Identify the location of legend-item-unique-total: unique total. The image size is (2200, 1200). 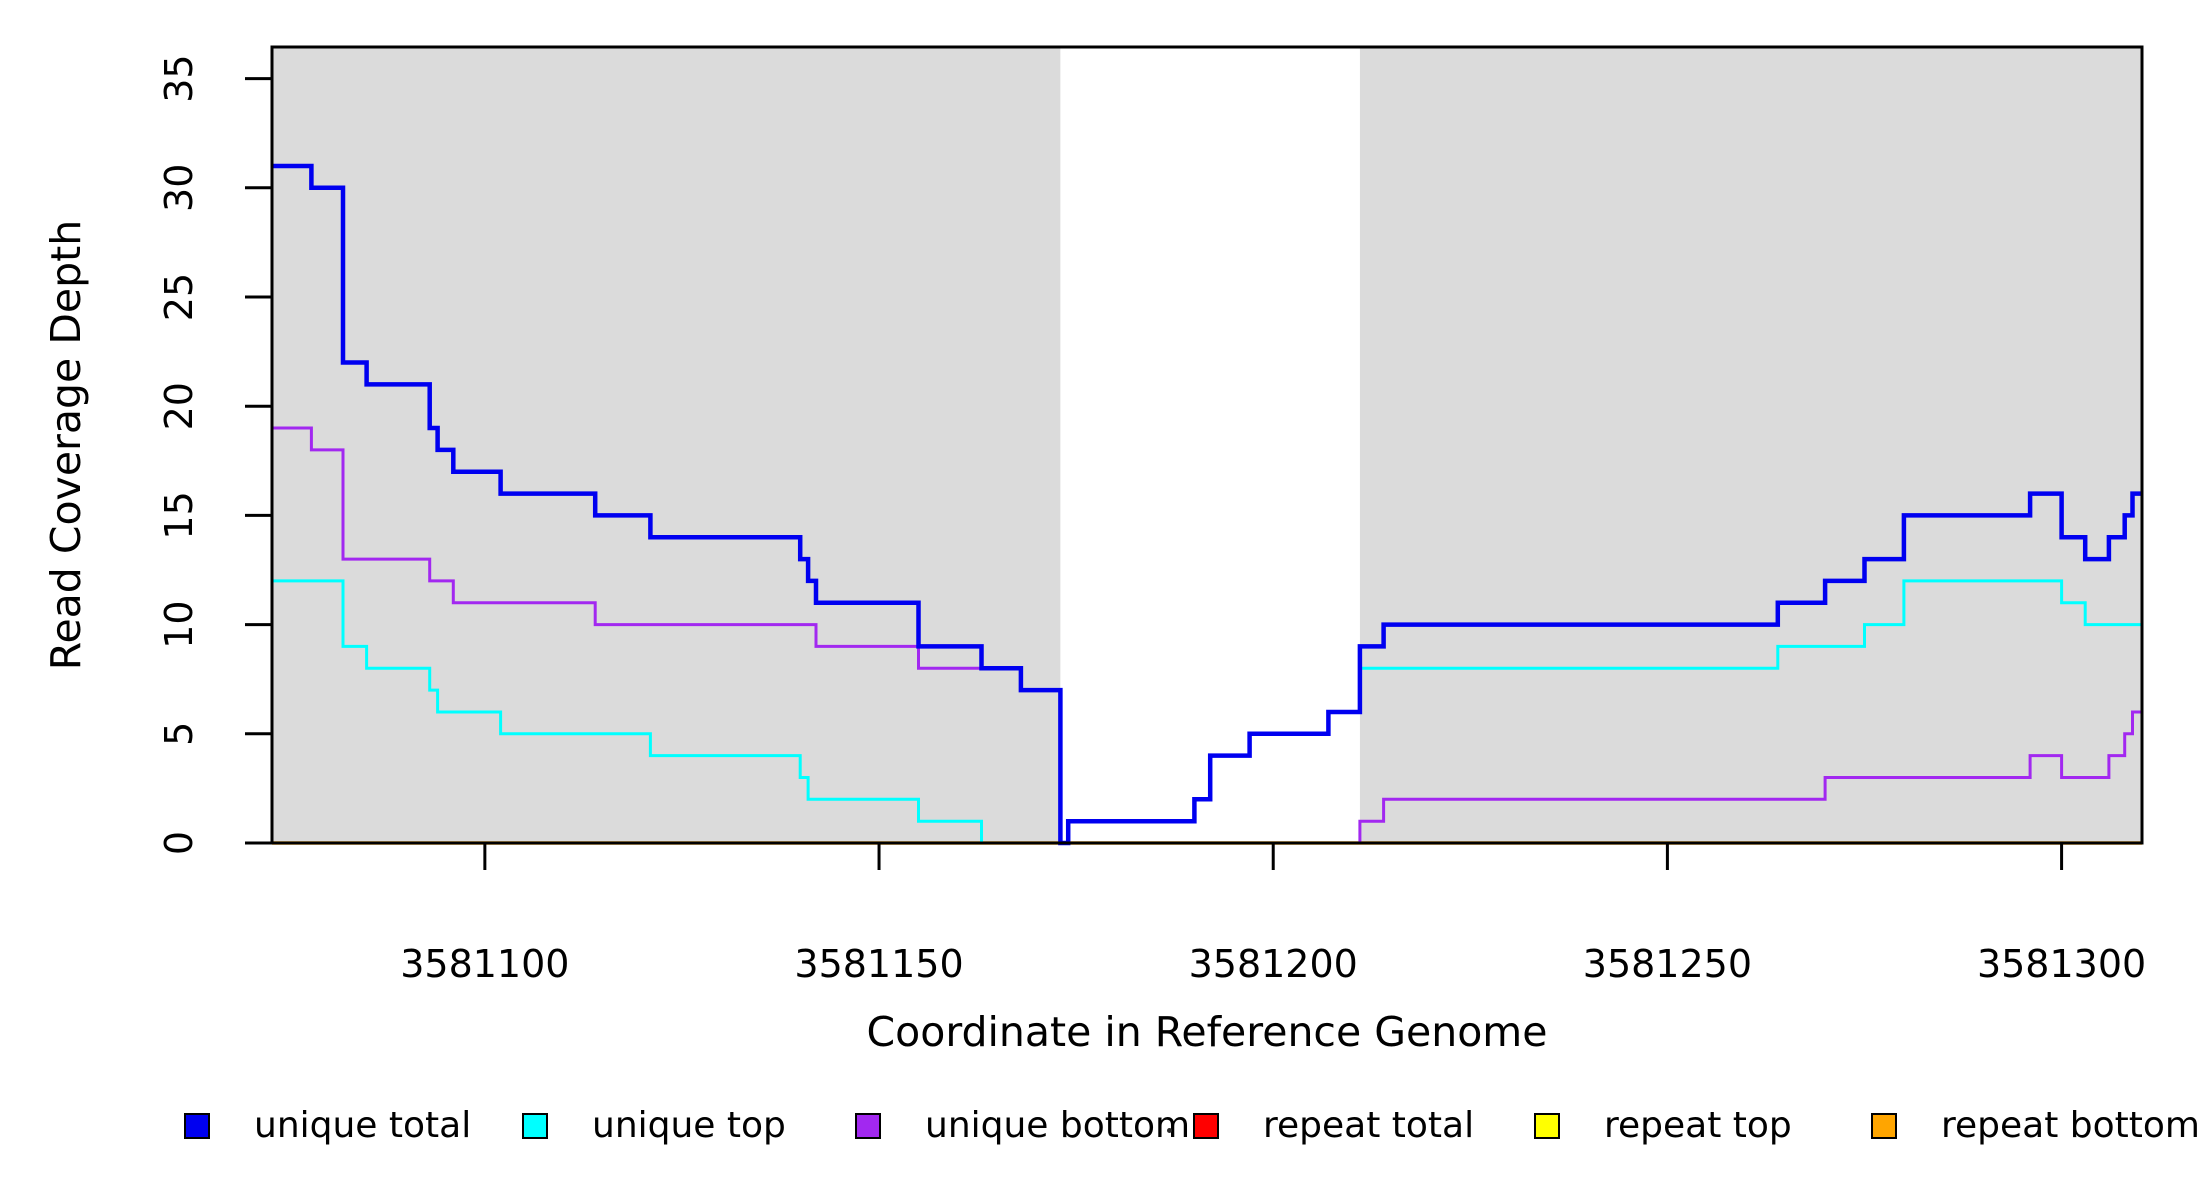
(328, 1125).